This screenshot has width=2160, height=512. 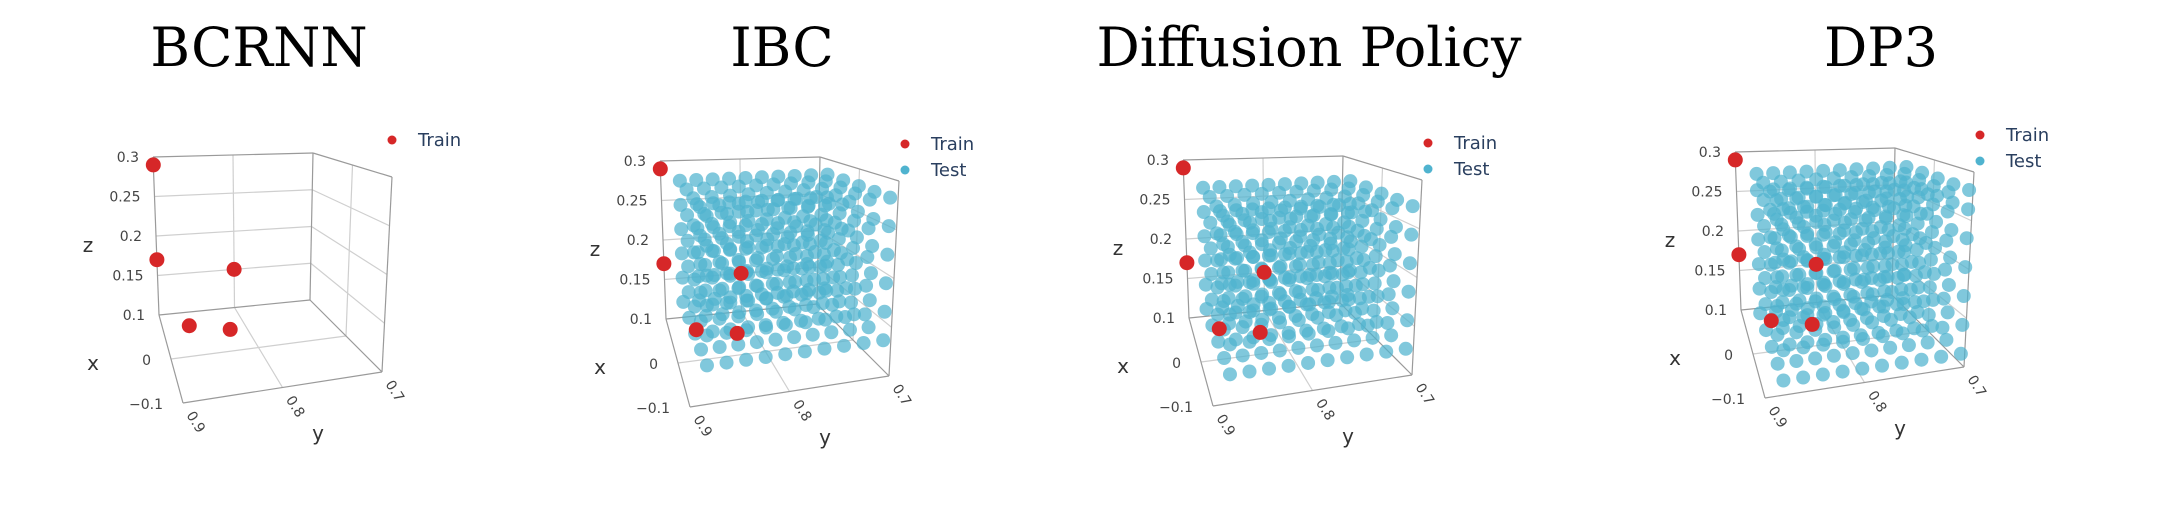 What do you see at coordinates (1157, 280) in the screenshot?
I see `z-tick-label: 0.15` at bounding box center [1157, 280].